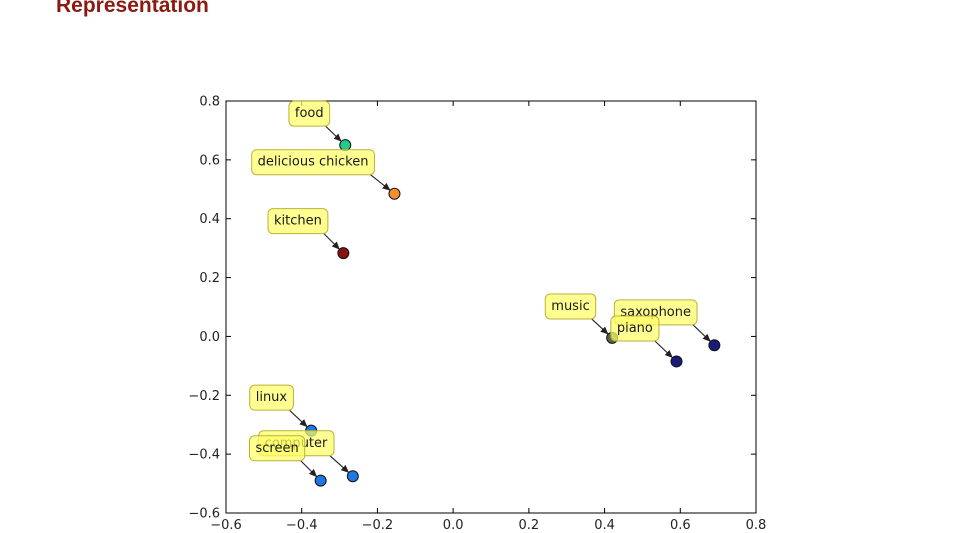 The image size is (960, 533). I want to click on annotation-label: kitchen, so click(298, 221).